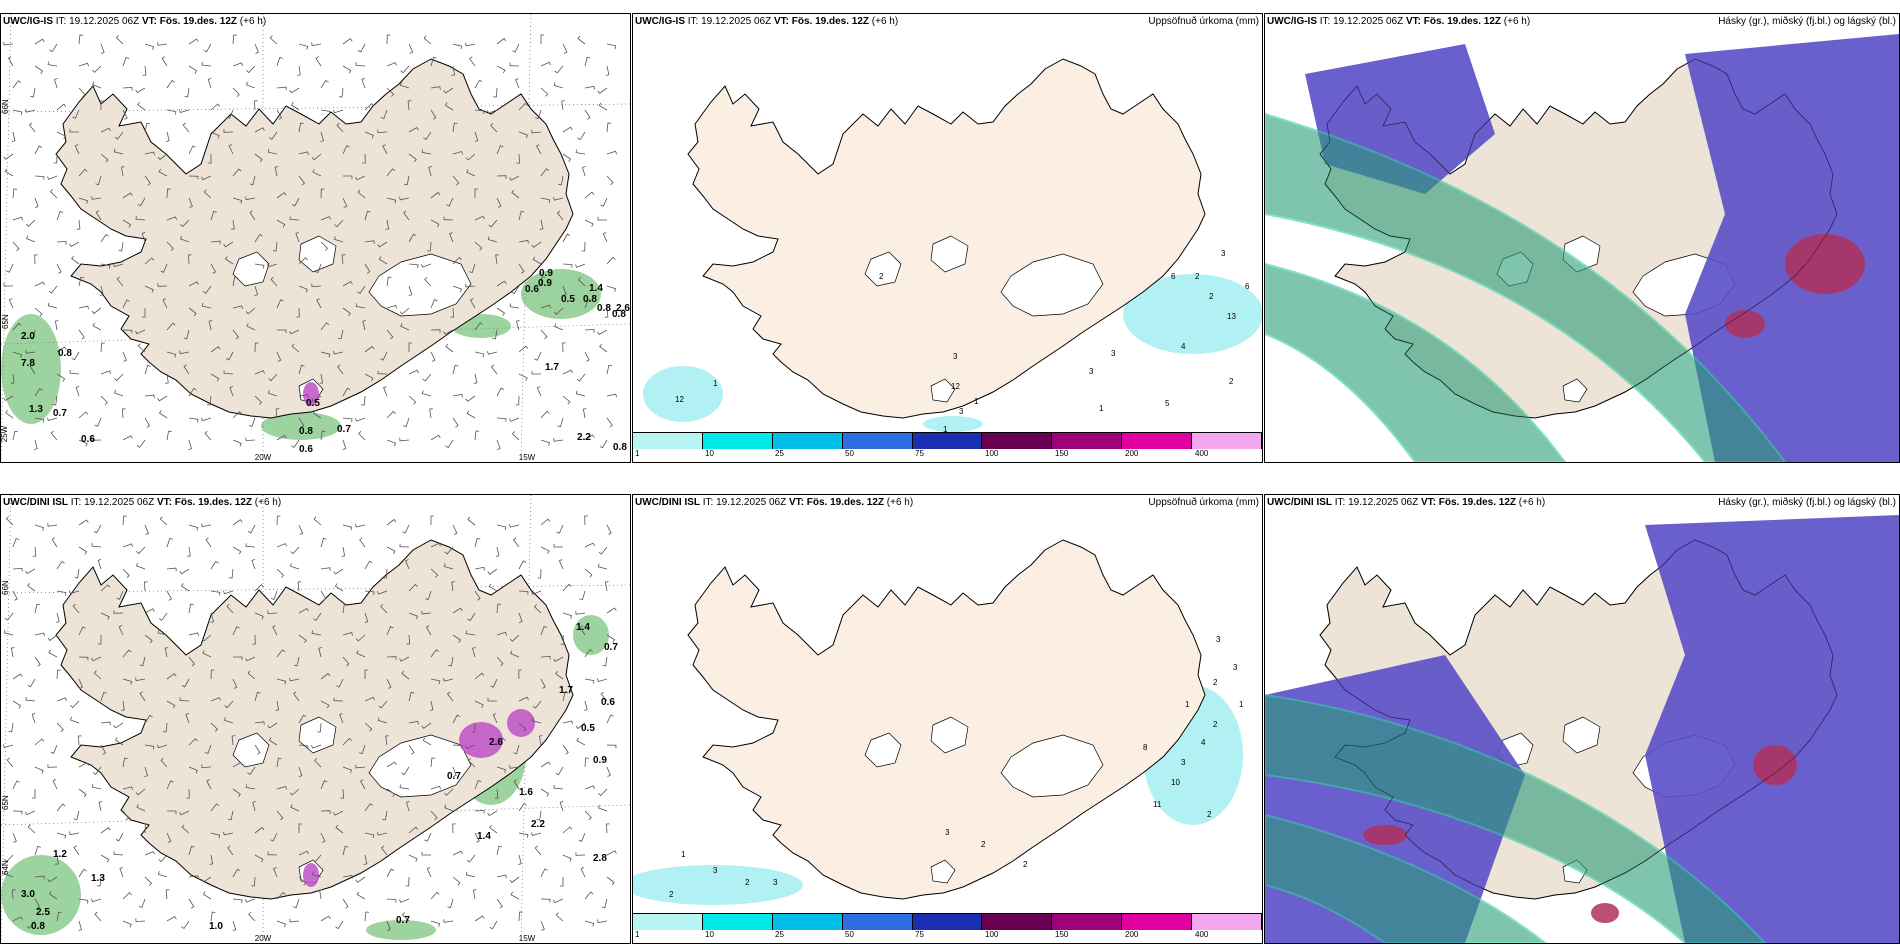 This screenshot has width=1900, height=950. What do you see at coordinates (718, 885) in the screenshot?
I see `precip-area` at bounding box center [718, 885].